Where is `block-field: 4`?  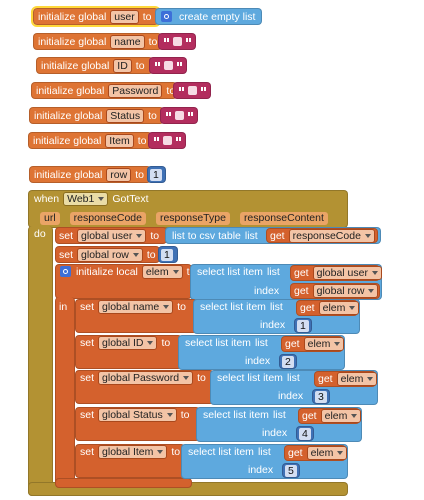 block-field: 4 is located at coordinates (305, 433).